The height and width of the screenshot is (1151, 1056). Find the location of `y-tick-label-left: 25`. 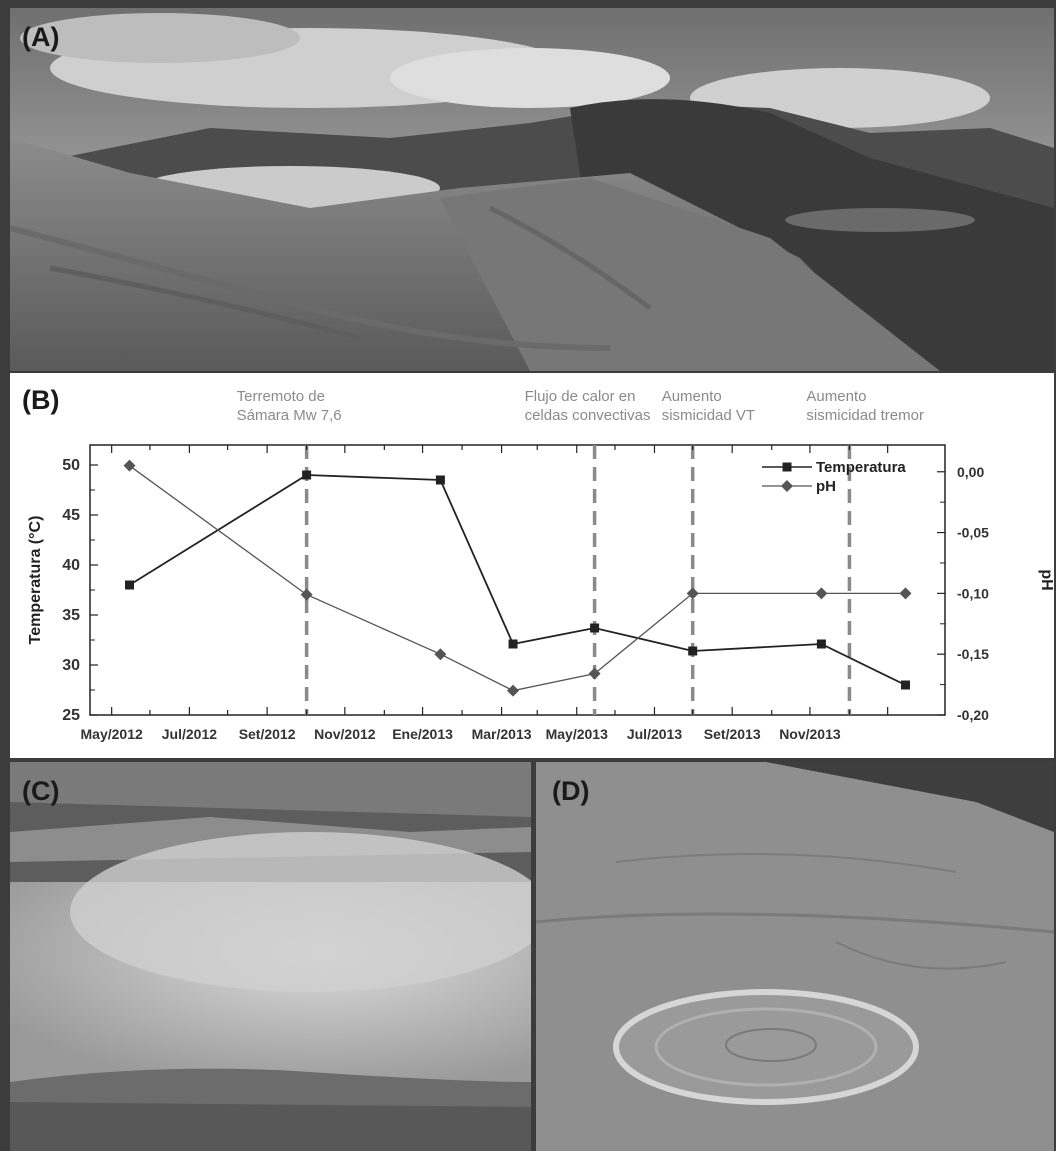

y-tick-label-left: 25 is located at coordinates (71, 715).